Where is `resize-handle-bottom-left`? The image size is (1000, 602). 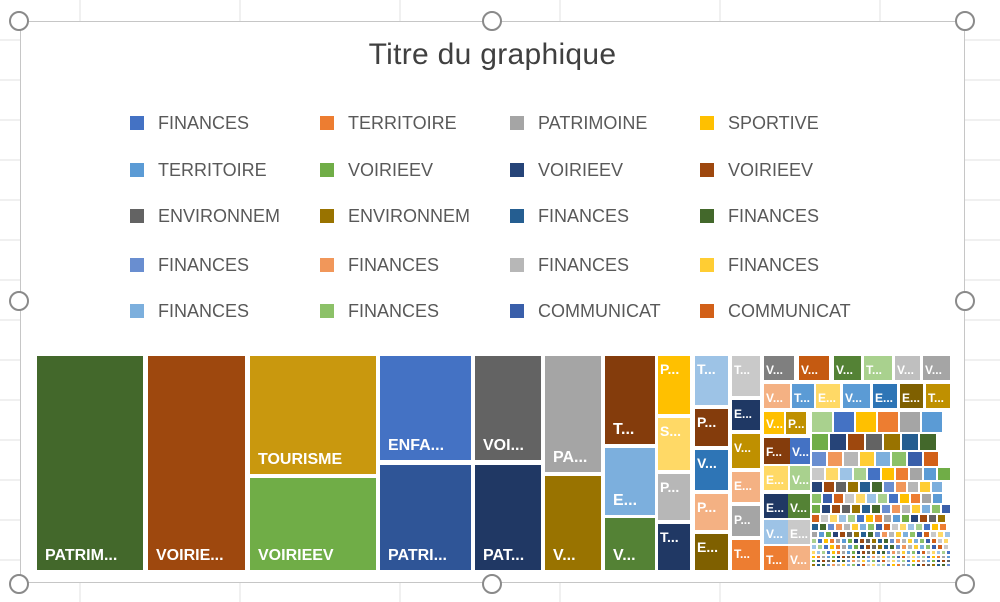
resize-handle-bottom-left is located at coordinates (19, 584).